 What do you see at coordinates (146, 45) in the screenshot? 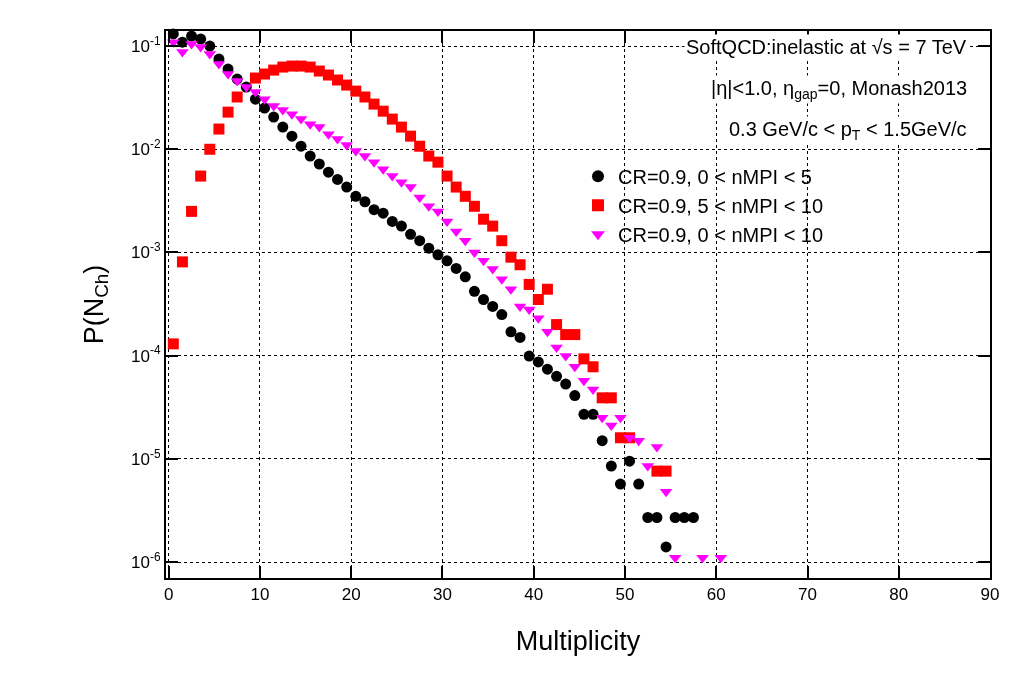
I see `y-tick-label: 10$^{-1}$` at bounding box center [146, 45].